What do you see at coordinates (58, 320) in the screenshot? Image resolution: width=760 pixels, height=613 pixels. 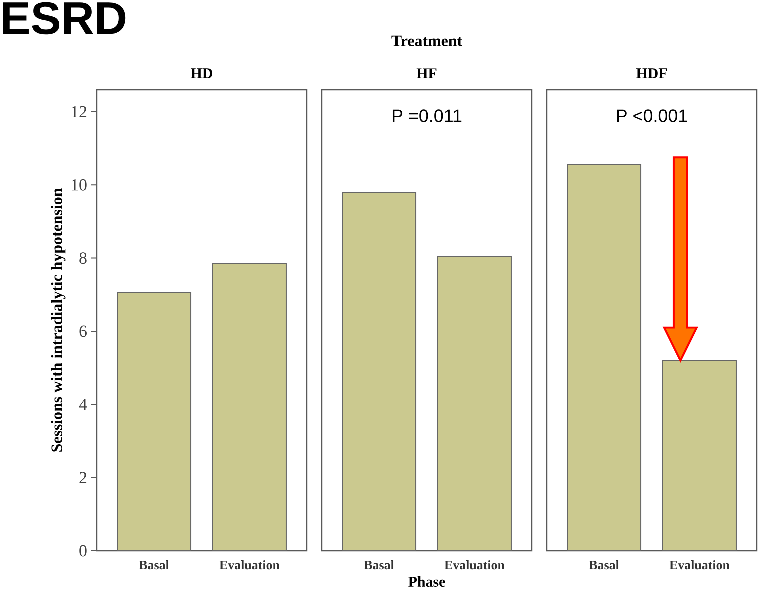 I see `y-axis-title: Sessions with intradialytic hypotension` at bounding box center [58, 320].